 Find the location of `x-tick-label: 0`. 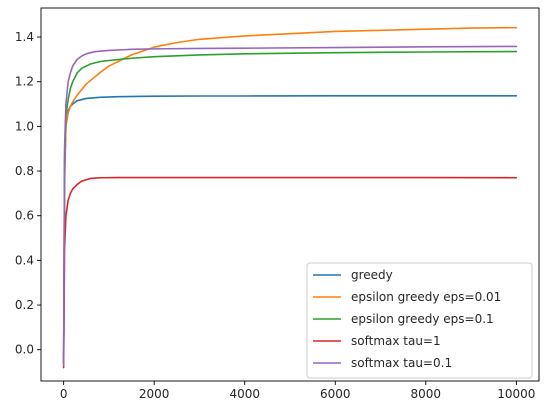

x-tick-label: 0 is located at coordinates (64, 394).